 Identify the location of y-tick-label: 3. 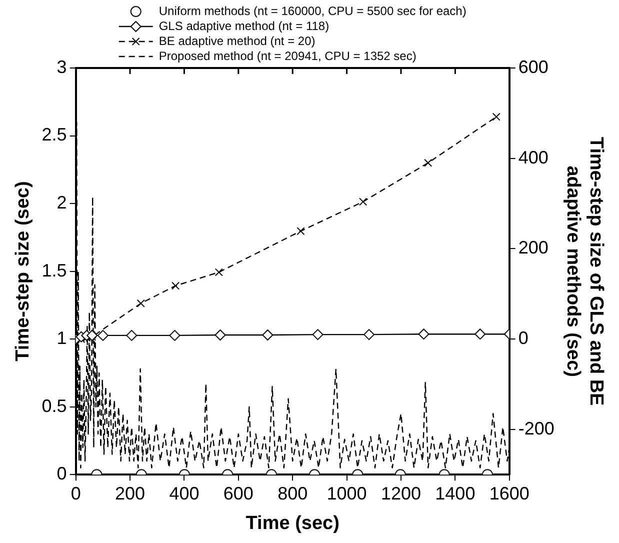
(61, 66).